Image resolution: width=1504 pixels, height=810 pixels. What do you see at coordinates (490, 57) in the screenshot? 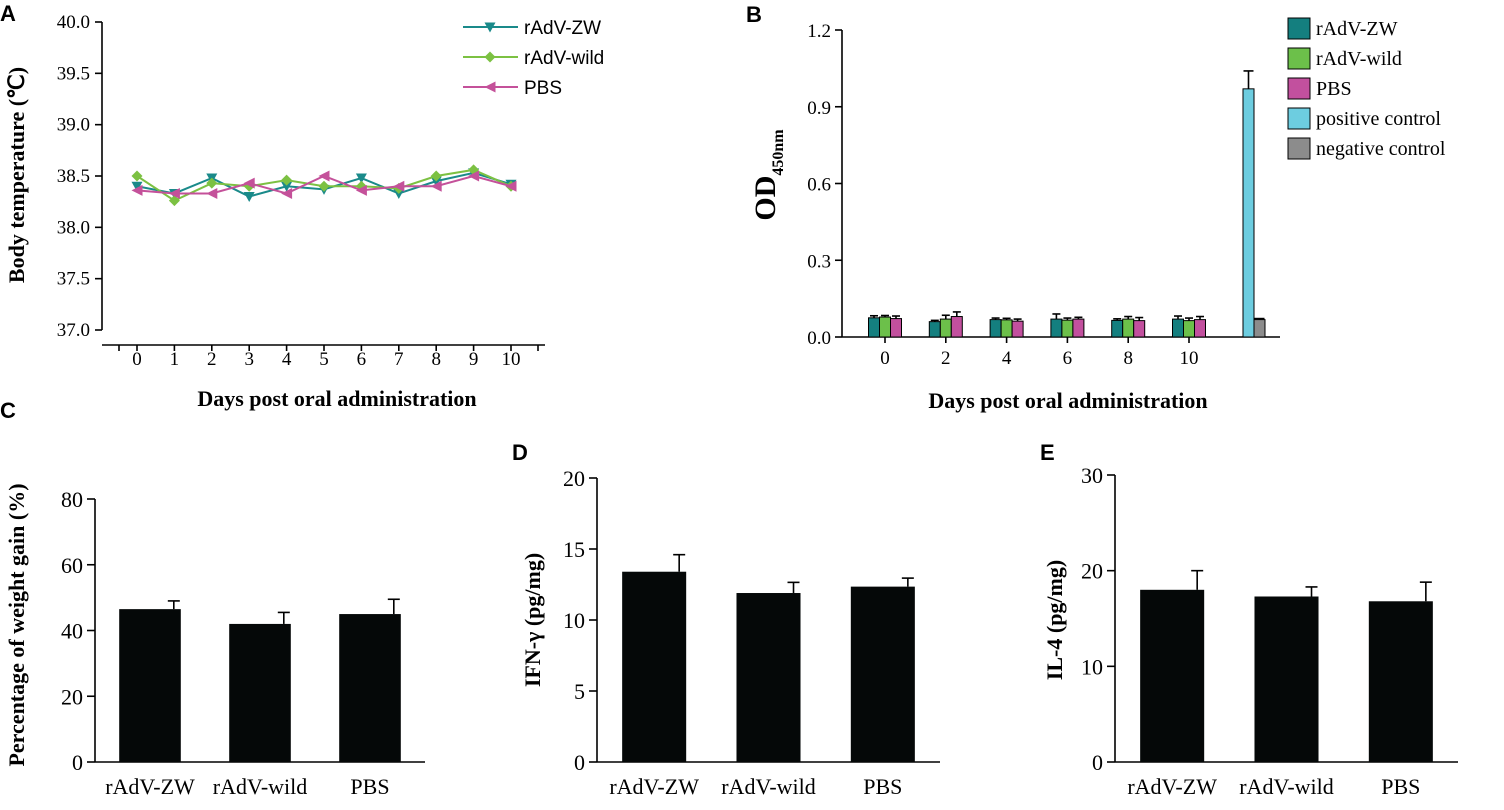
I see `panel-a-legend-marker` at bounding box center [490, 57].